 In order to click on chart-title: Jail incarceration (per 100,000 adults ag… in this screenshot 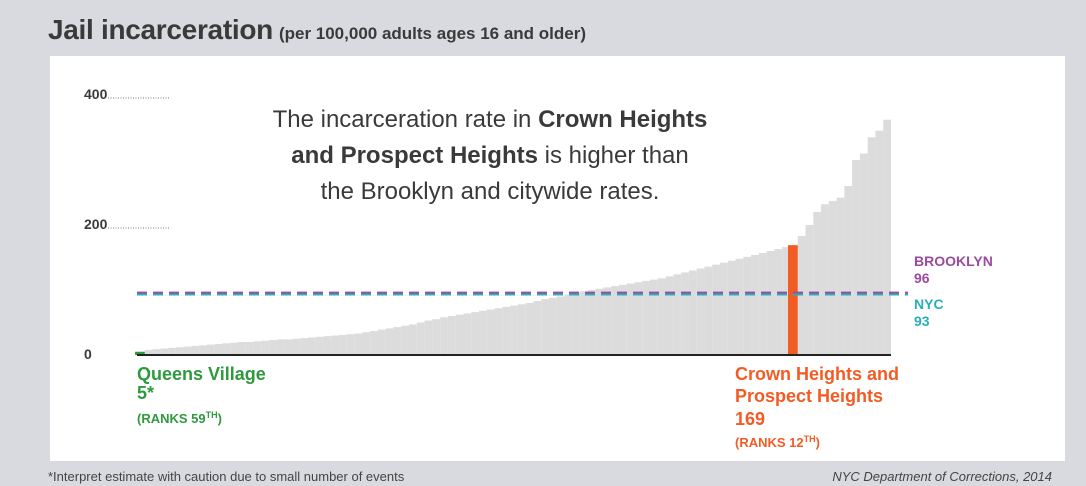, I will do `click(317, 30)`.